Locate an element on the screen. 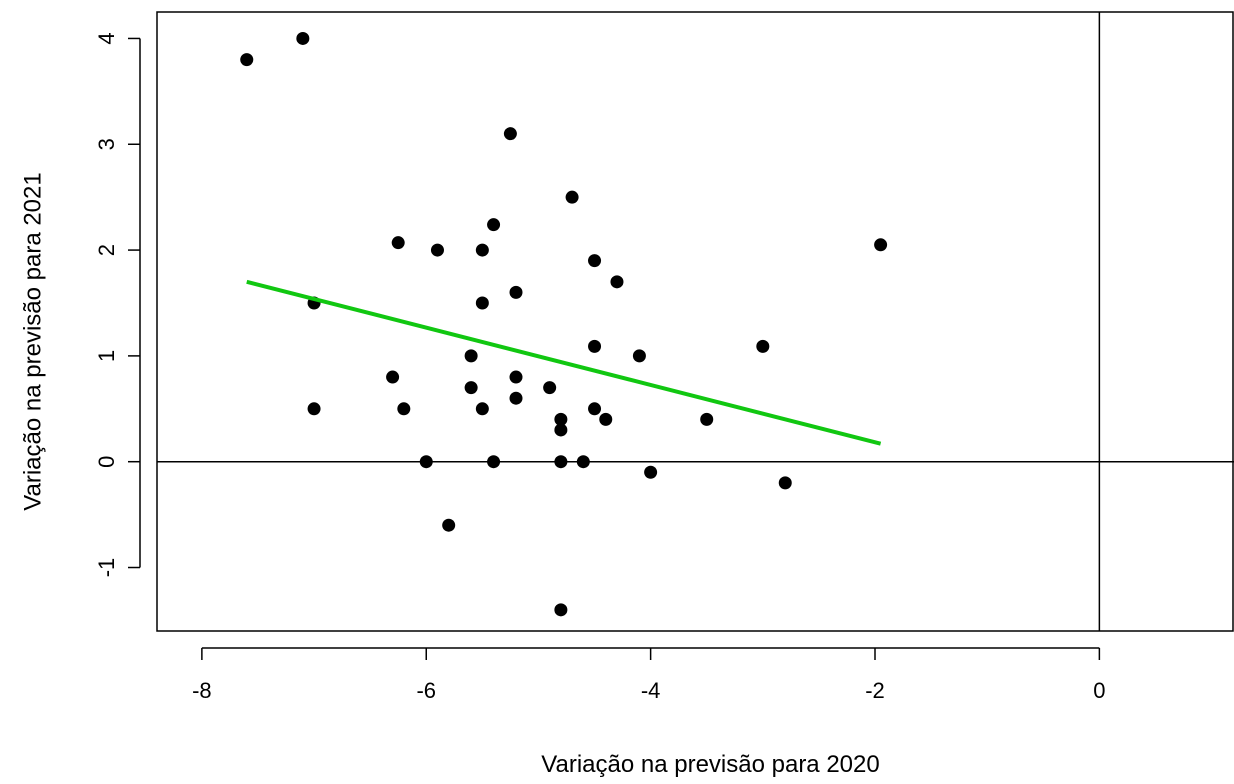 This screenshot has height=784, width=1234. y-axis-ticks: -1 0 1 2 3 4 is located at coordinates (117, 304).